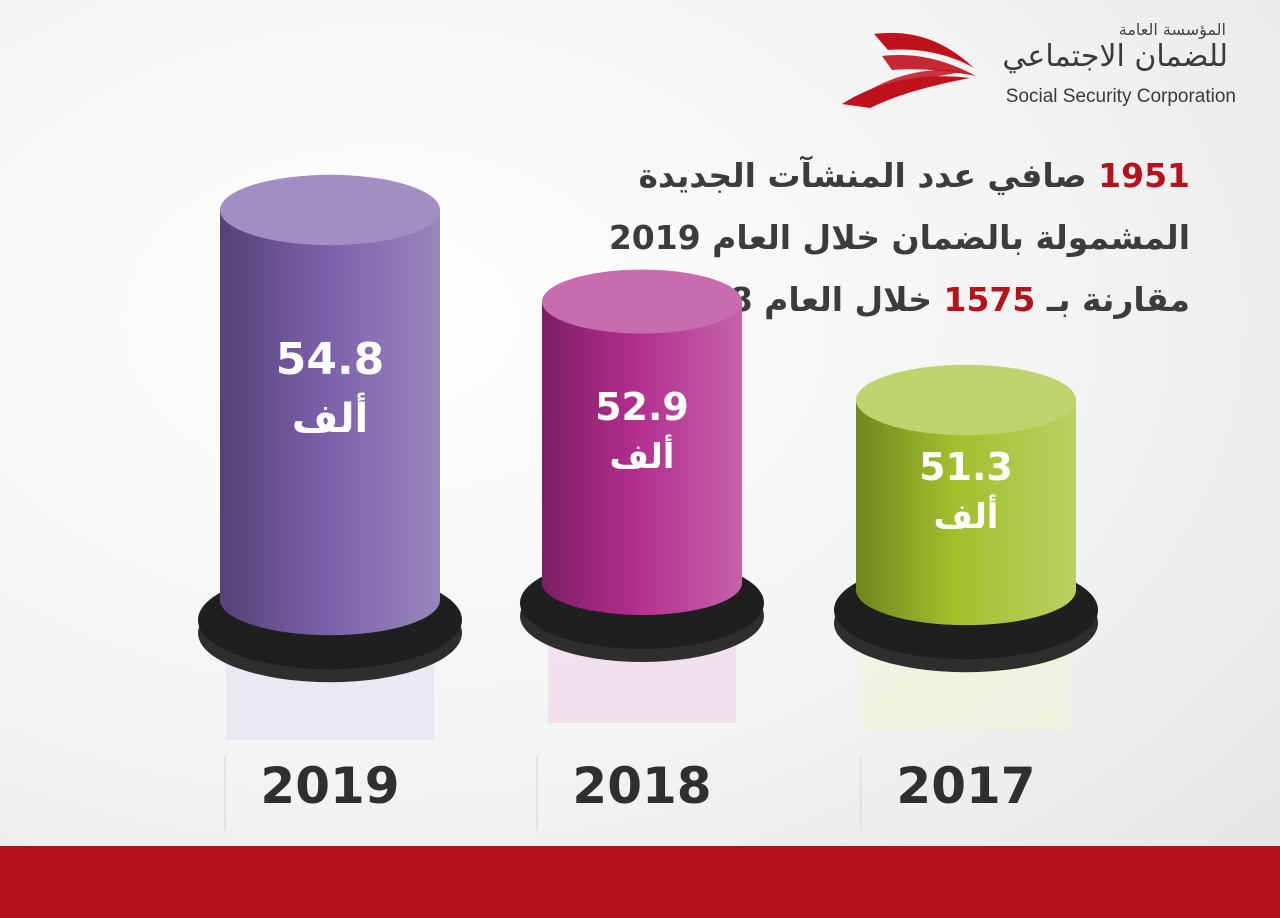 The height and width of the screenshot is (918, 1280). What do you see at coordinates (966, 467) in the screenshot?
I see `bar-value-label: 51.3` at bounding box center [966, 467].